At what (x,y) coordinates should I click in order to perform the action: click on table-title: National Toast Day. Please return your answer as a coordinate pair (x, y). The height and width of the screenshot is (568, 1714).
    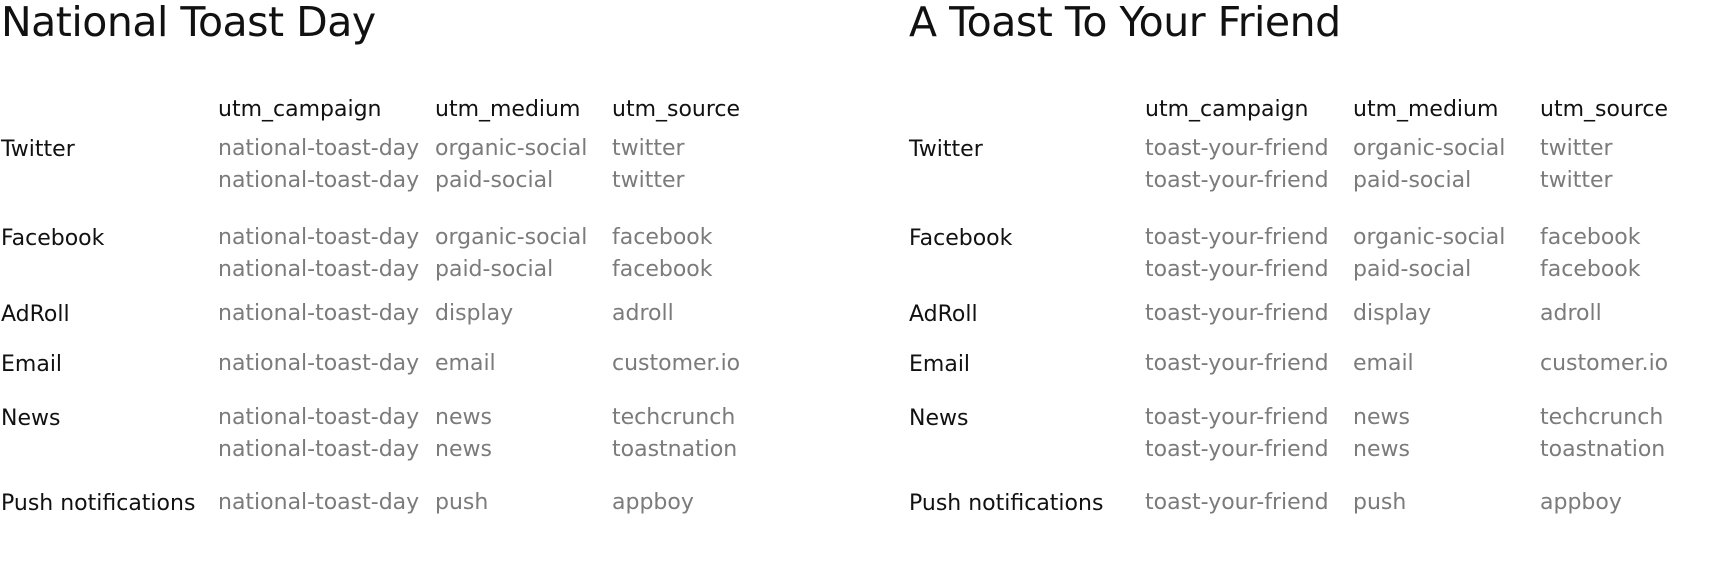
    Looking at the image, I should click on (188, 23).